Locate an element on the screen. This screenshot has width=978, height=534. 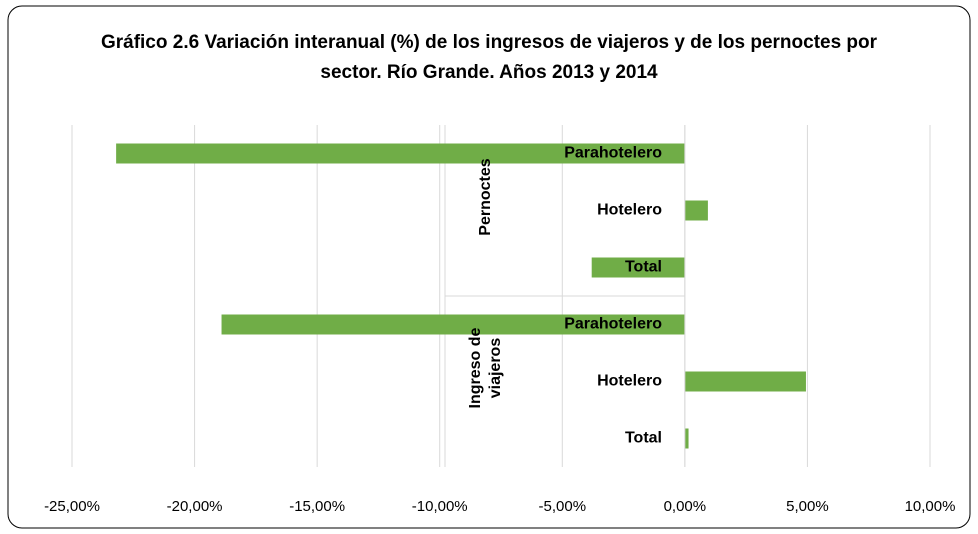
x-tick-label: 5,00% is located at coordinates (807, 506).